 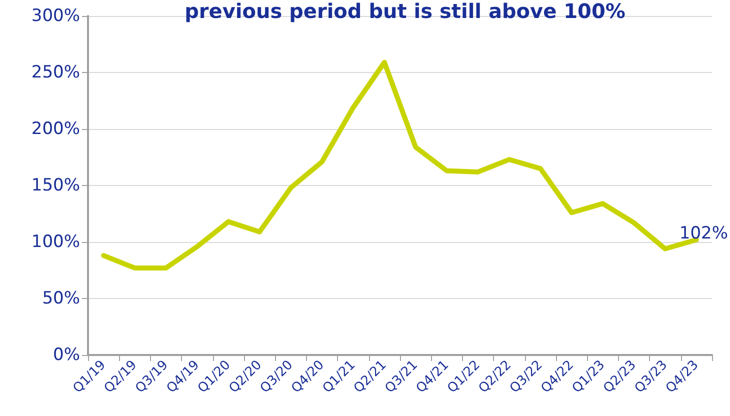 I want to click on y-tick-label: 150%, so click(x=55, y=186).